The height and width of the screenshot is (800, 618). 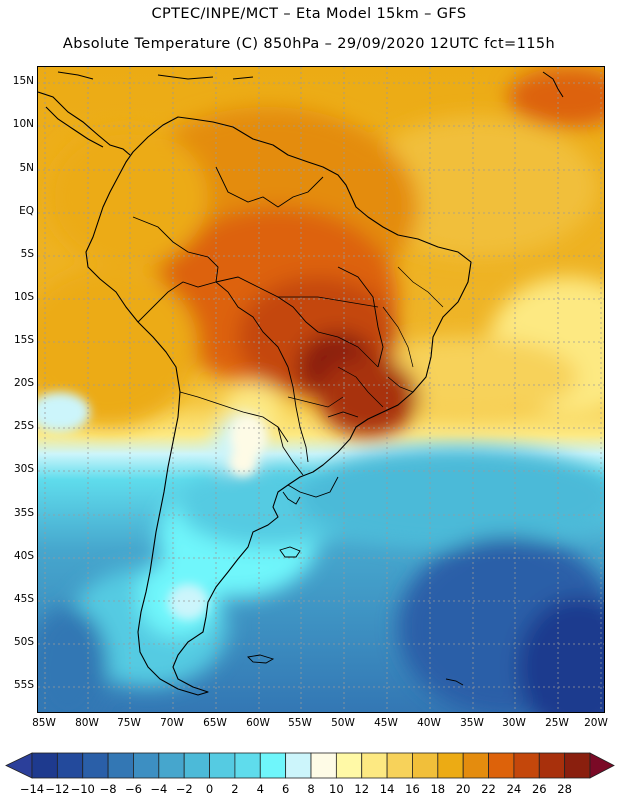 I want to click on colorbar-label-17: 20, so click(x=463, y=789).